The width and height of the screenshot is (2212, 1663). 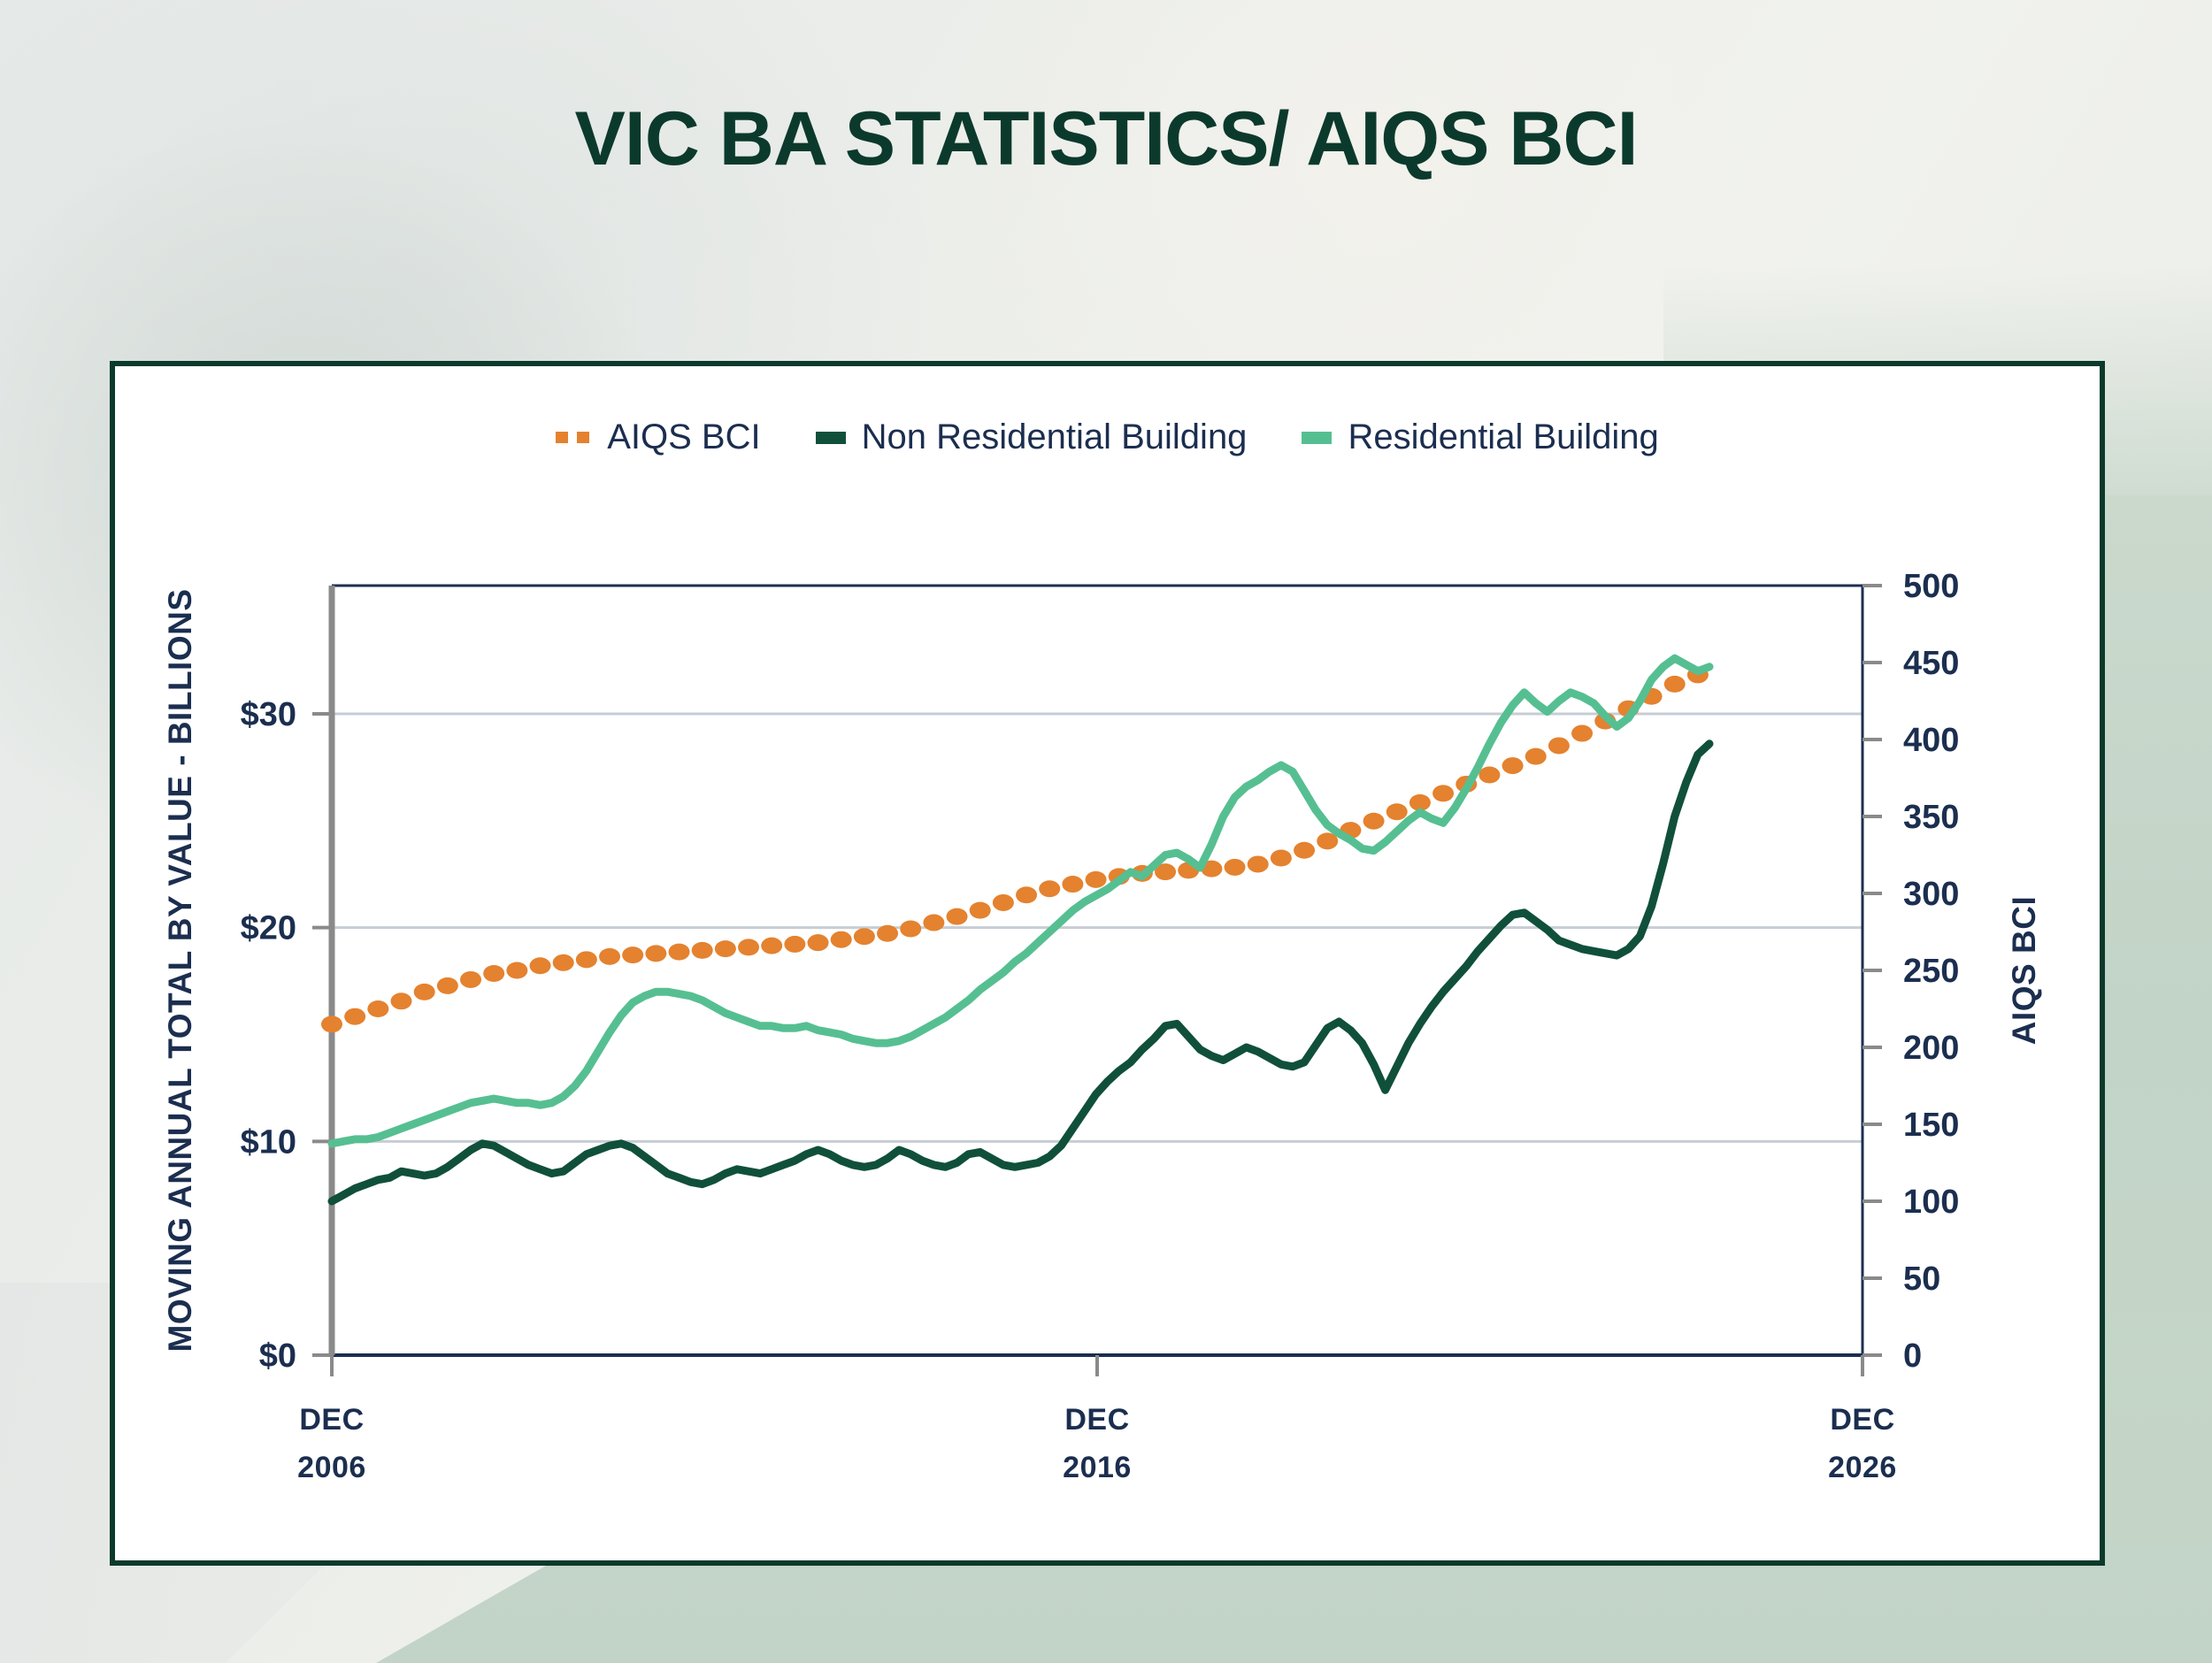 I want to click on y2-axis-tick-label: 500, so click(x=1931, y=586).